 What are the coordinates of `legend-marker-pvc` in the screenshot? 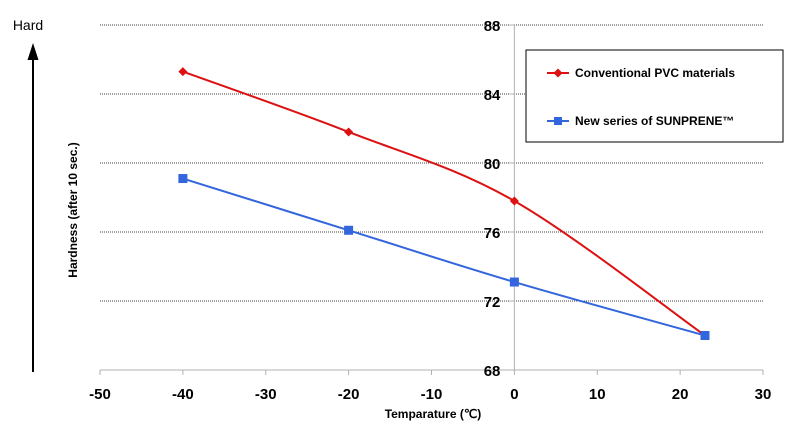 It's located at (558, 73).